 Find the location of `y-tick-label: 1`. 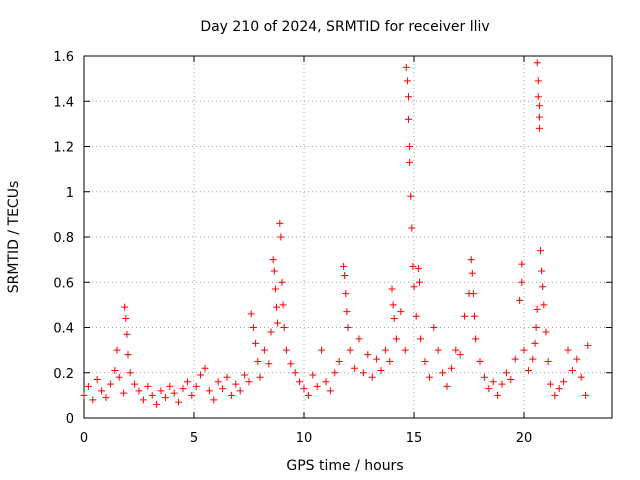

y-tick-label: 1 is located at coordinates (70, 193).